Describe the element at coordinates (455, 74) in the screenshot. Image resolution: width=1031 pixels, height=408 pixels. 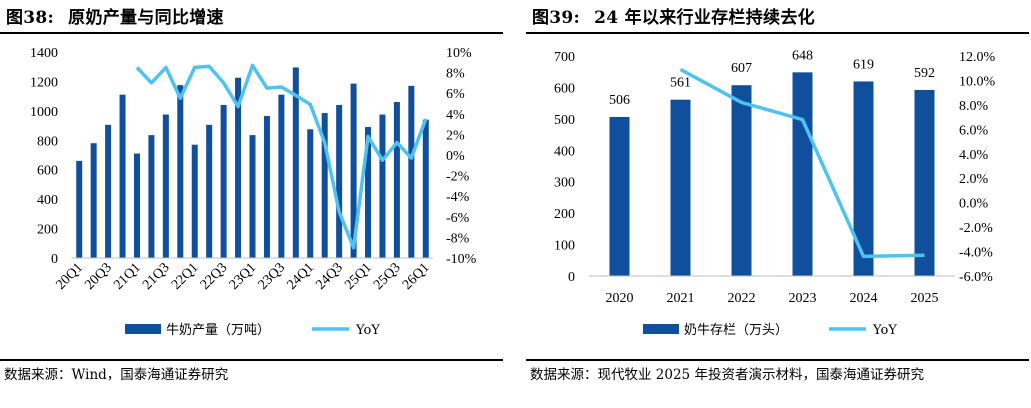
I see `y-right-tick-label: 8%` at that location.